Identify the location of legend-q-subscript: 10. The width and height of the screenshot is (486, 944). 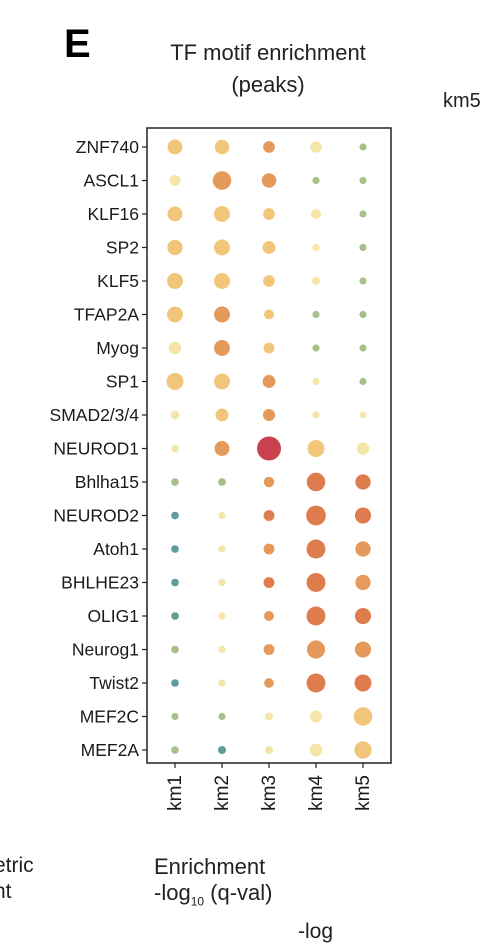
(197, 901).